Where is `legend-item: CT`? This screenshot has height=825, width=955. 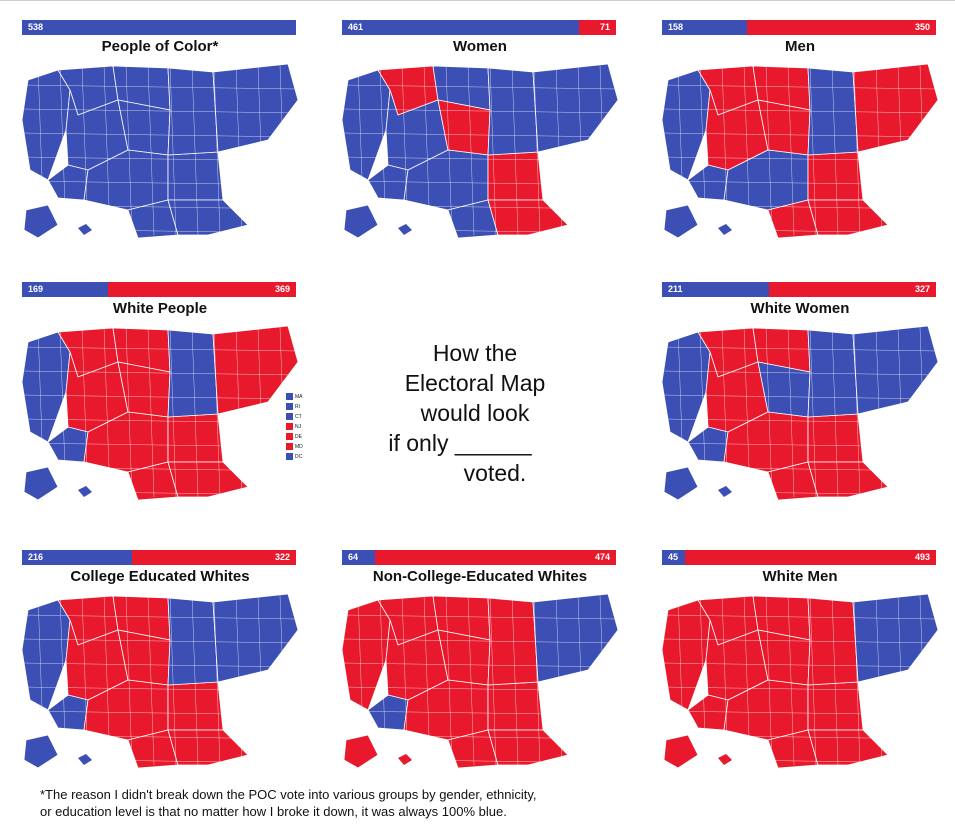 legend-item: CT is located at coordinates (298, 416).